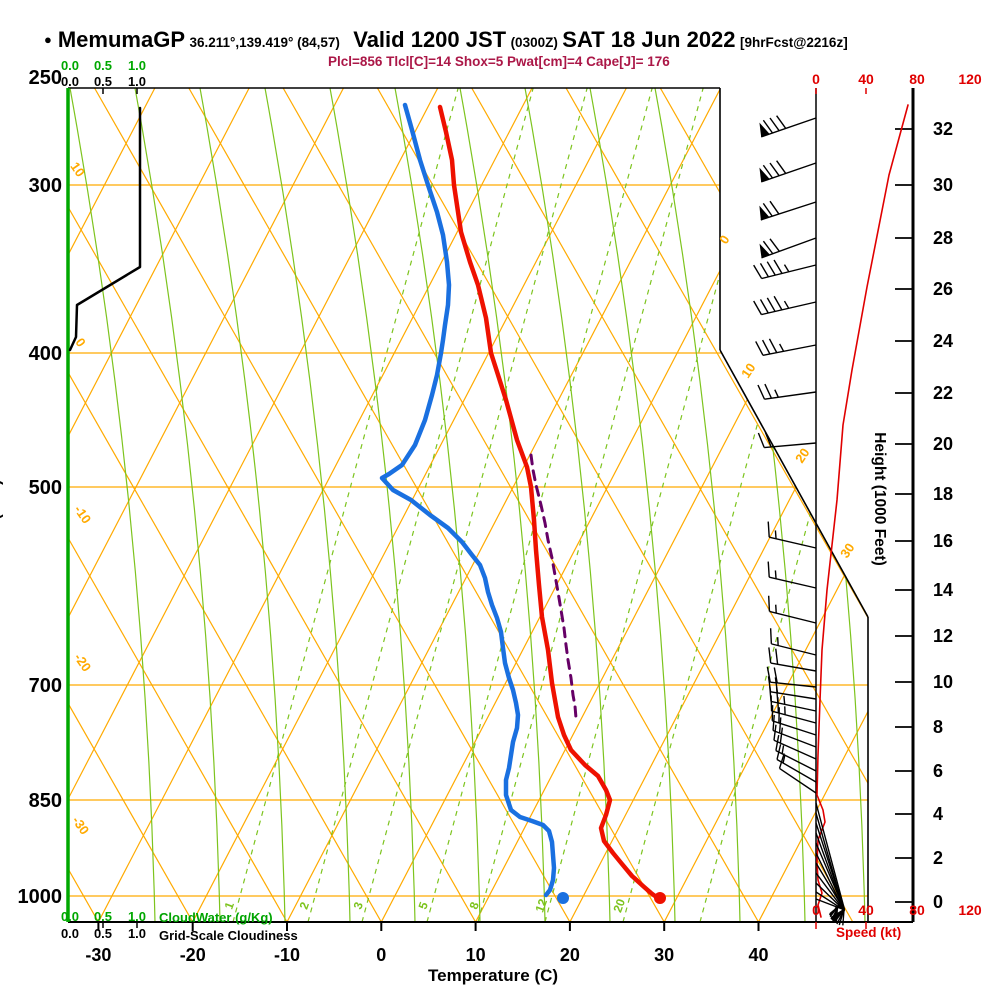 This screenshot has width=1000, height=1000. I want to click on svg-text: 120, so click(970, 910).